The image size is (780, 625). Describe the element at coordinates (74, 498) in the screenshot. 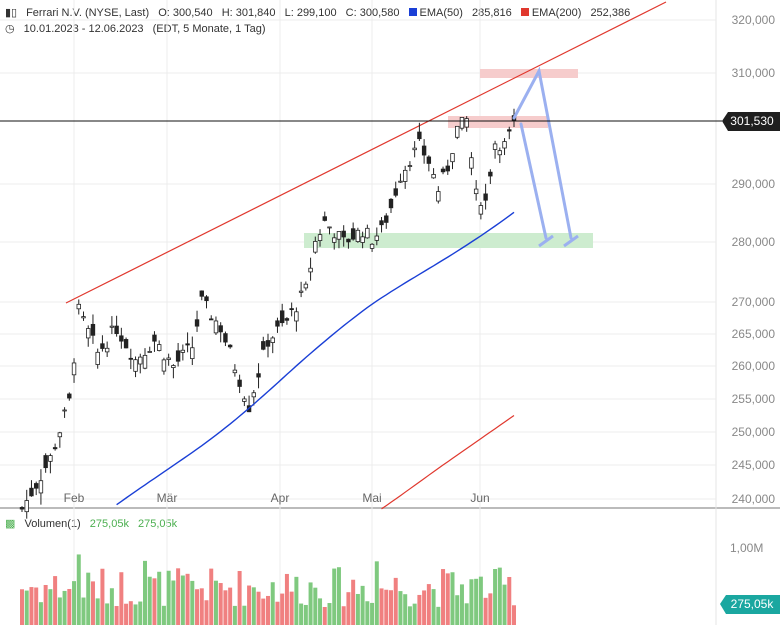

I see `x-month-label: Feb` at that location.